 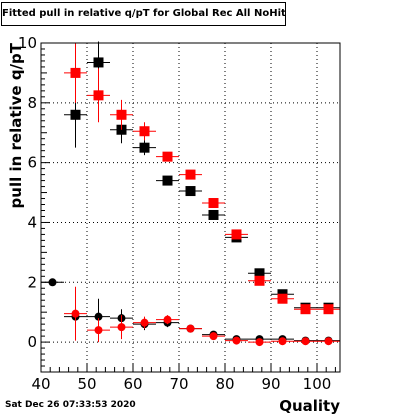 What do you see at coordinates (32, 282) in the screenshot?
I see `y-tick-label: 2` at bounding box center [32, 282].